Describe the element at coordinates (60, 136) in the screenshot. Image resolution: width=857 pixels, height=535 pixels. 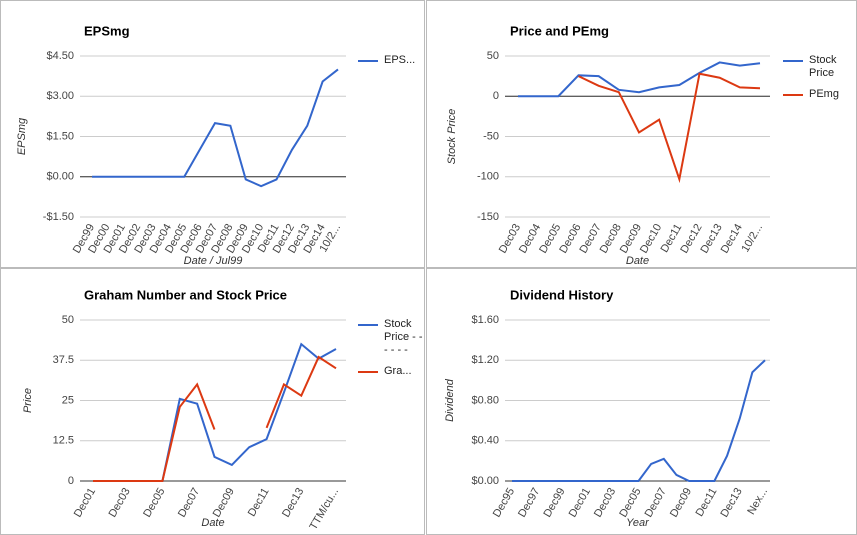
I see `y-tick-label: $1.50` at that location.